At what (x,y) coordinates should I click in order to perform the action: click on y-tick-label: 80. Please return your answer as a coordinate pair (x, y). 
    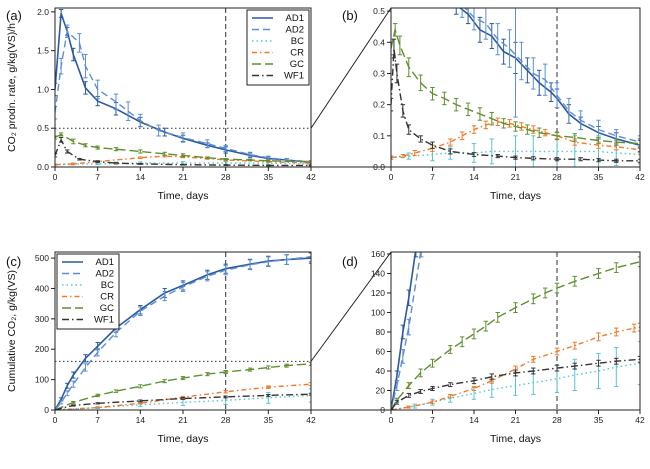
    Looking at the image, I should click on (381, 332).